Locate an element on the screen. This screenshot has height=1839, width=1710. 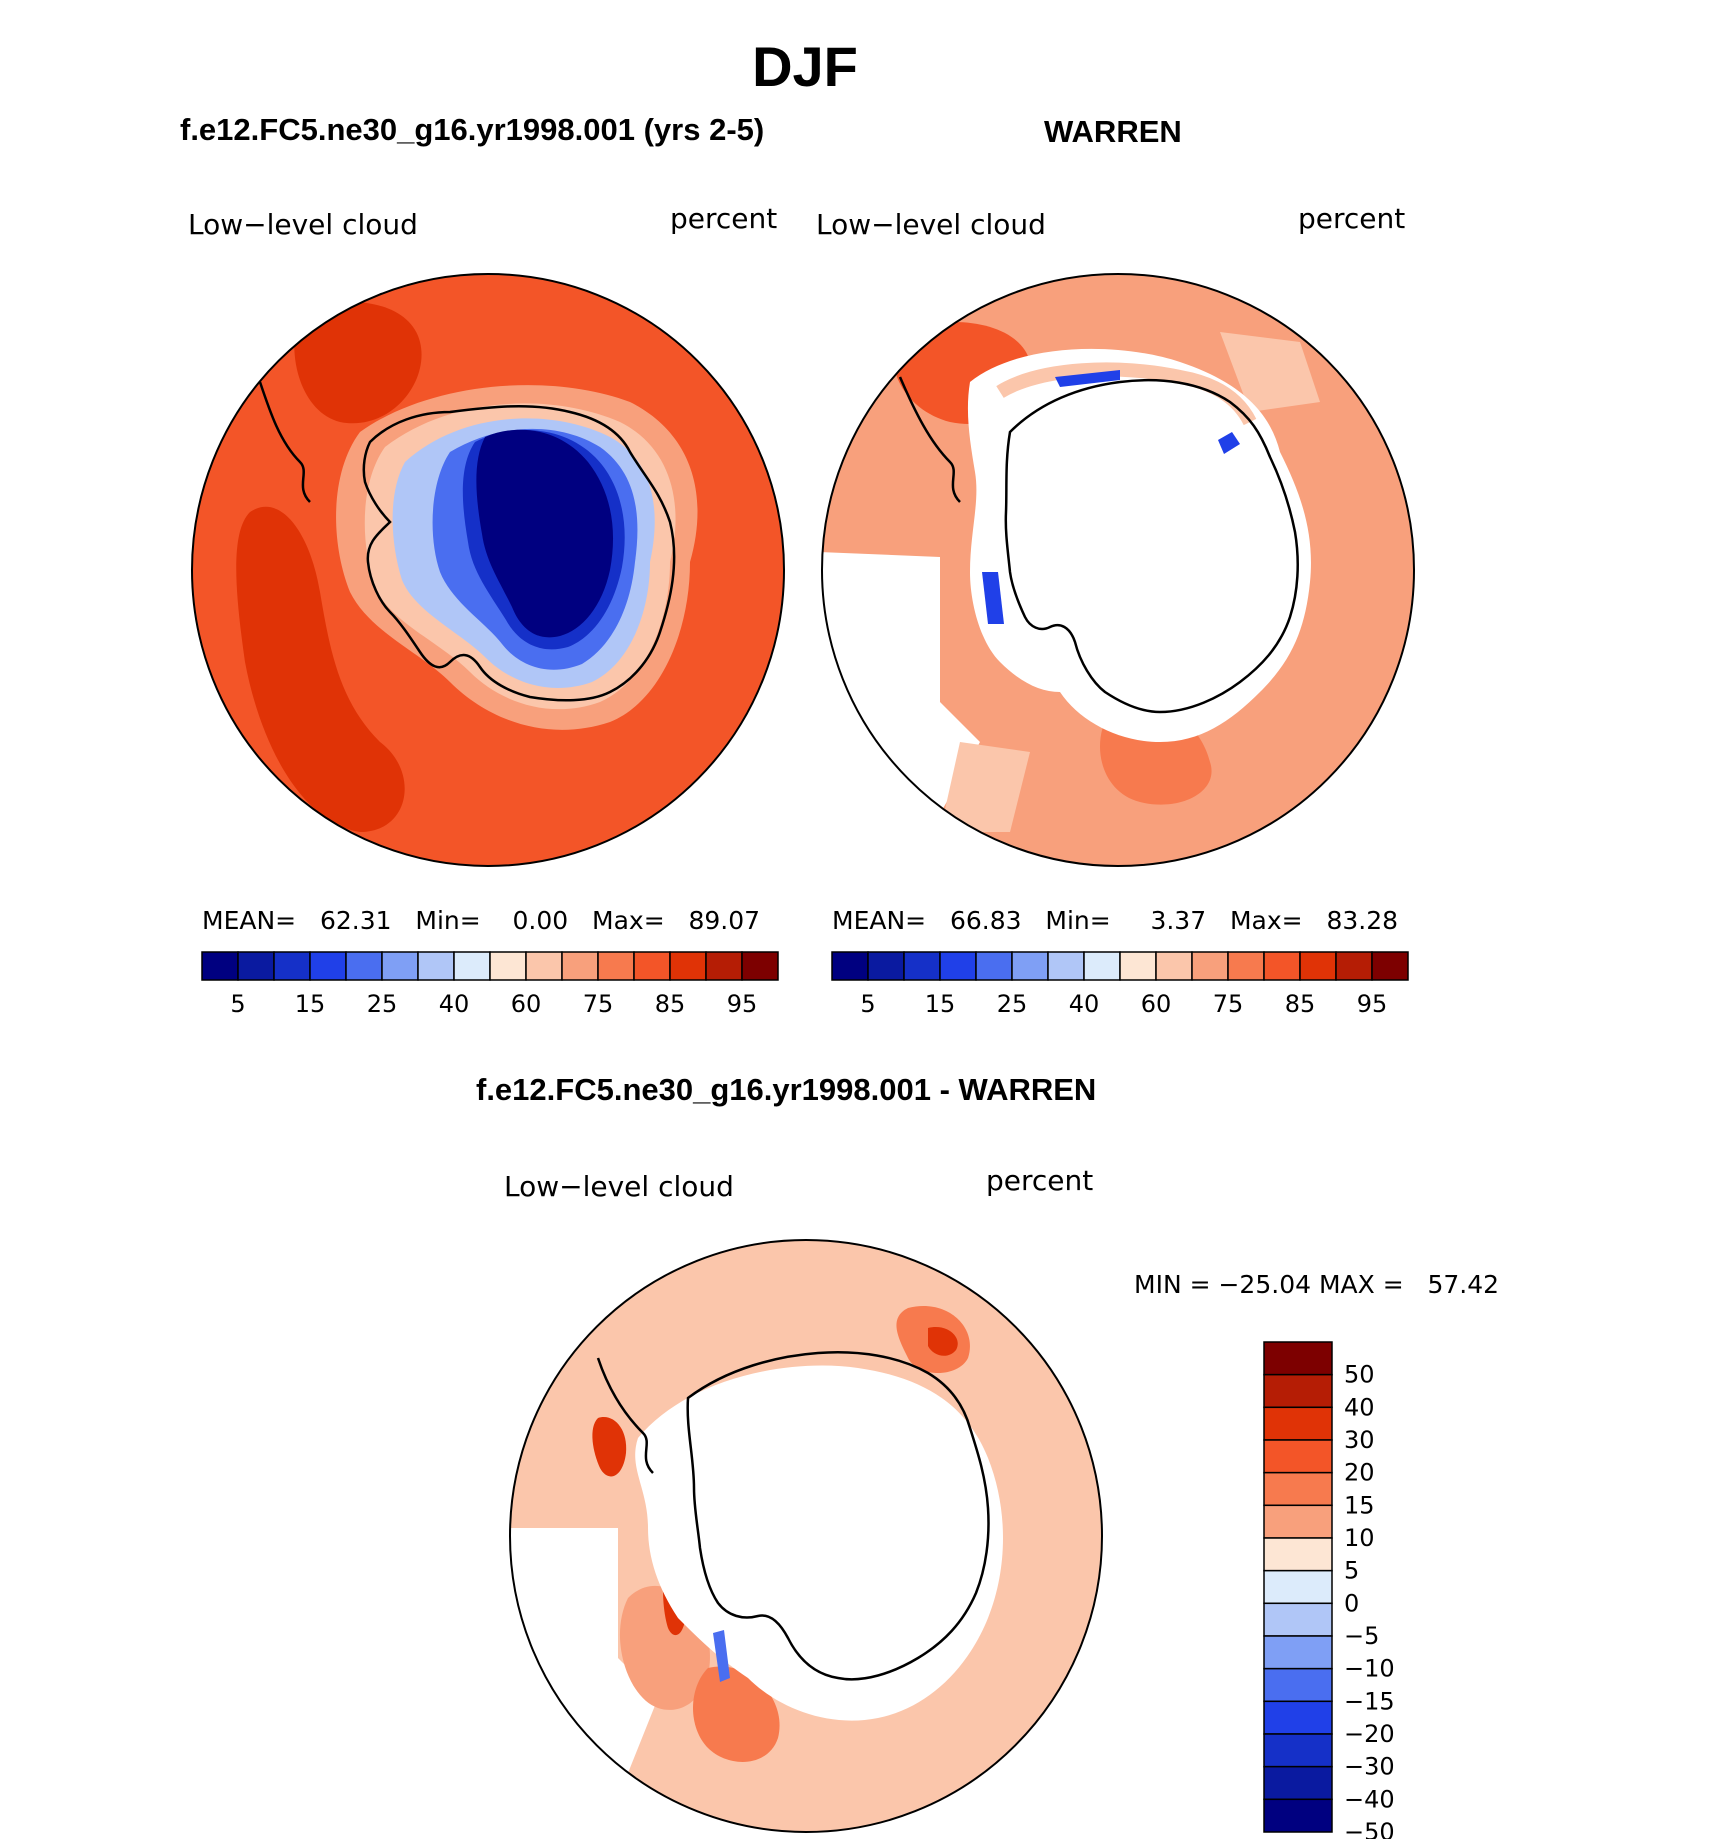
colorbar-tick-label: −40 is located at coordinates (1369, 1799).